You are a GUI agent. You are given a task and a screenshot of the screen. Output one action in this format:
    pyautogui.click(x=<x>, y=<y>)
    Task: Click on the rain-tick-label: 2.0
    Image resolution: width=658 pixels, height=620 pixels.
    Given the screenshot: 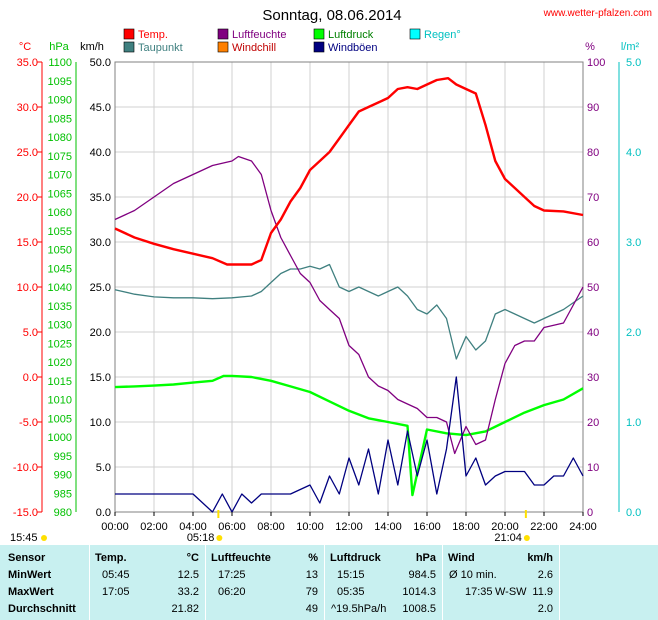 What is the action you would take?
    pyautogui.click(x=633, y=333)
    